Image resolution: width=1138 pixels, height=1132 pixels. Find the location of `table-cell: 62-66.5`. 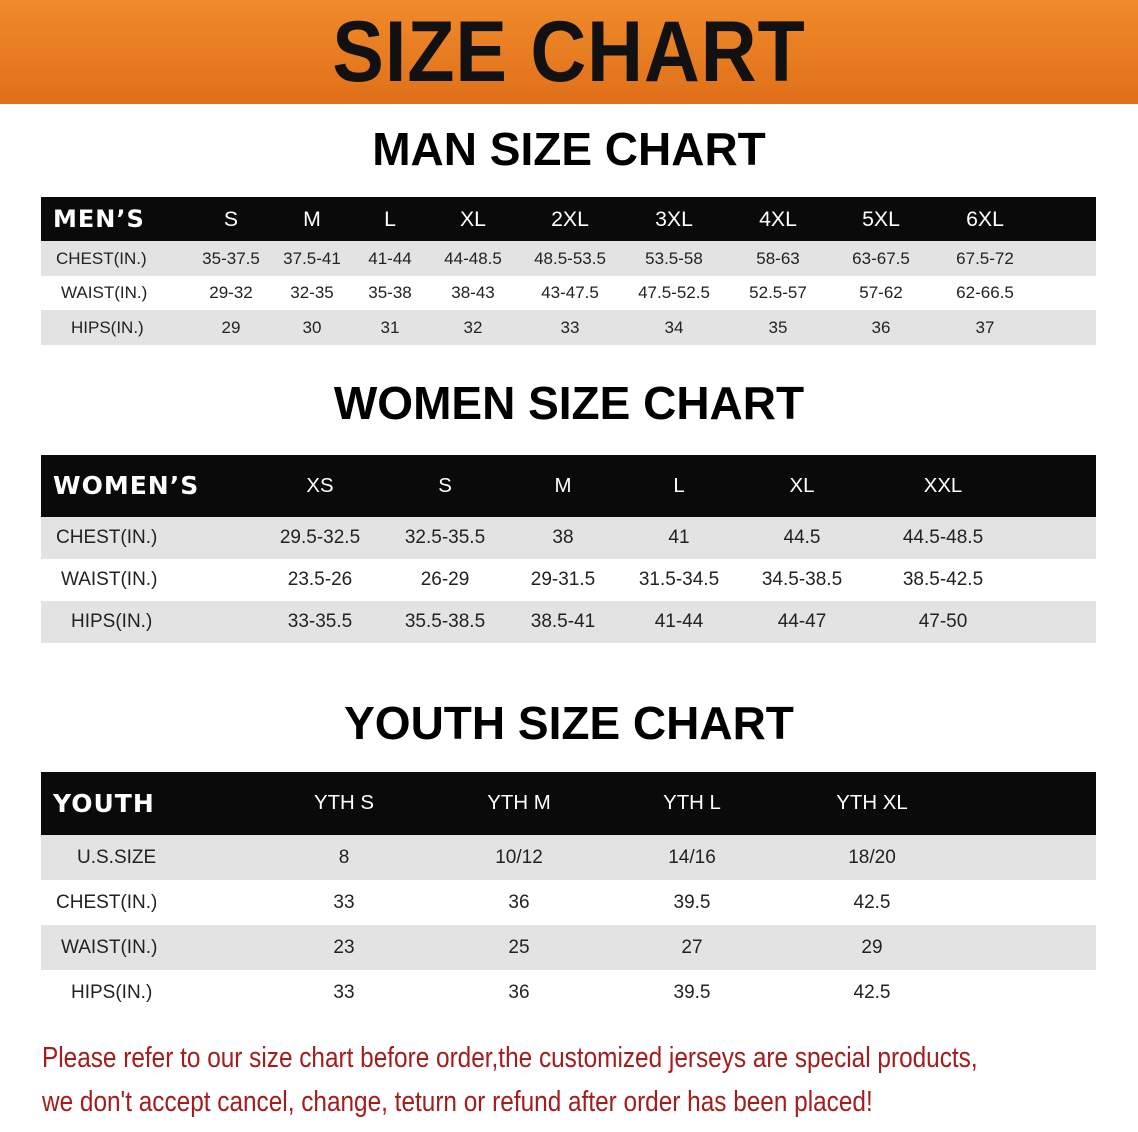

table-cell: 62-66.5 is located at coordinates (985, 292).